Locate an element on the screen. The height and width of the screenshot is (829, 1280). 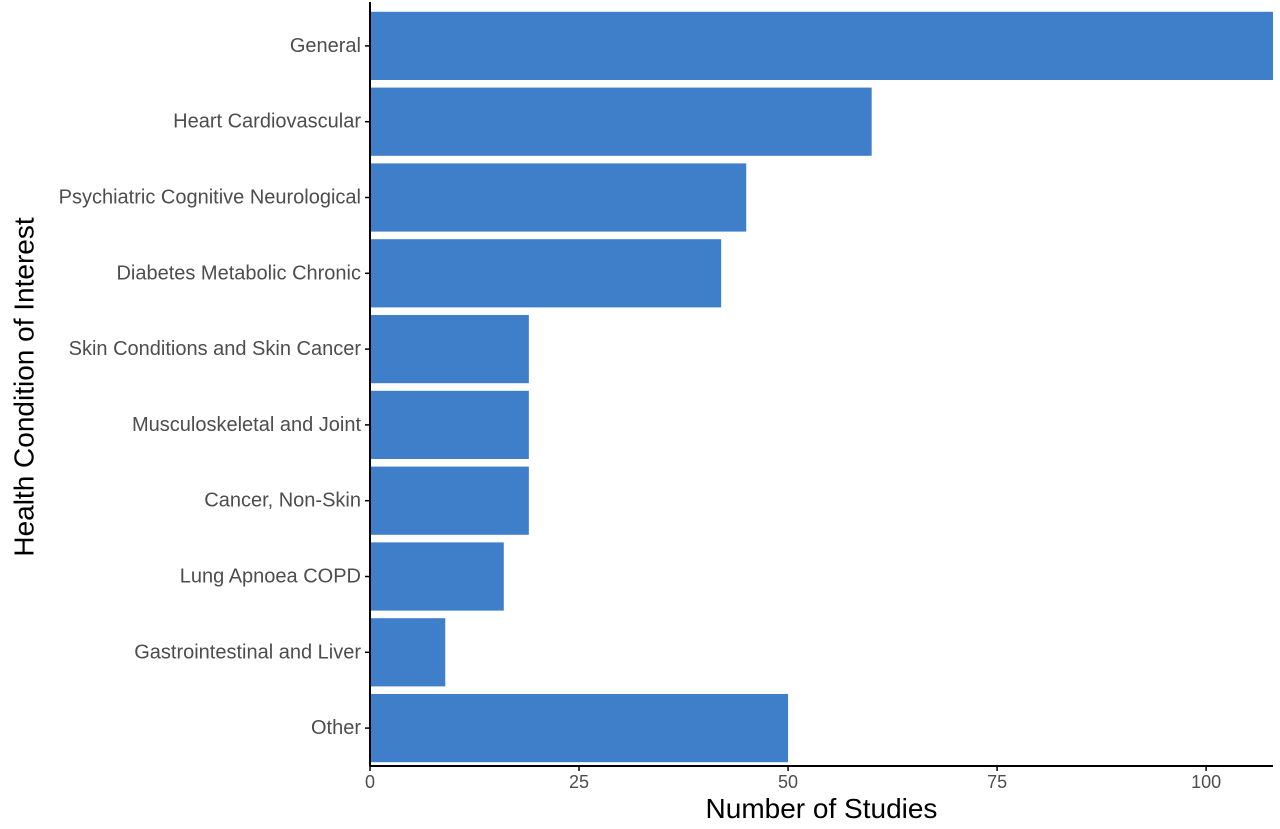
y-tick-label: Diabetes Metabolic Chronic is located at coordinates (238, 273).